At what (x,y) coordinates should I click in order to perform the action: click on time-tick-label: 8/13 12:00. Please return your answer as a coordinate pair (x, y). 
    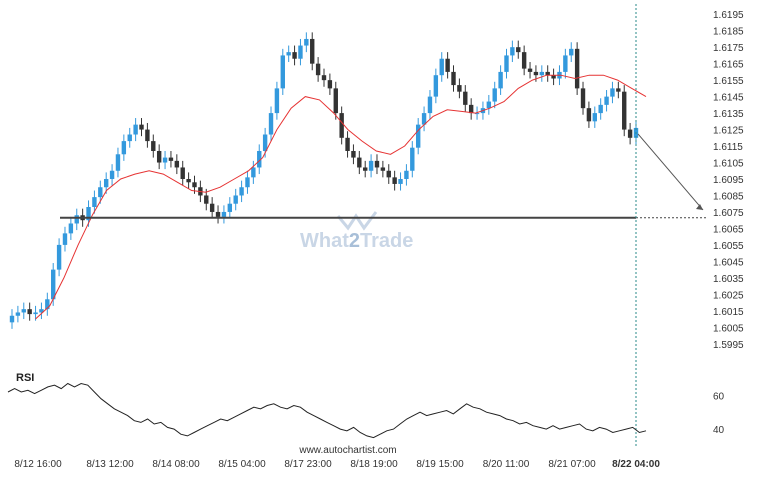
    Looking at the image, I should click on (110, 464).